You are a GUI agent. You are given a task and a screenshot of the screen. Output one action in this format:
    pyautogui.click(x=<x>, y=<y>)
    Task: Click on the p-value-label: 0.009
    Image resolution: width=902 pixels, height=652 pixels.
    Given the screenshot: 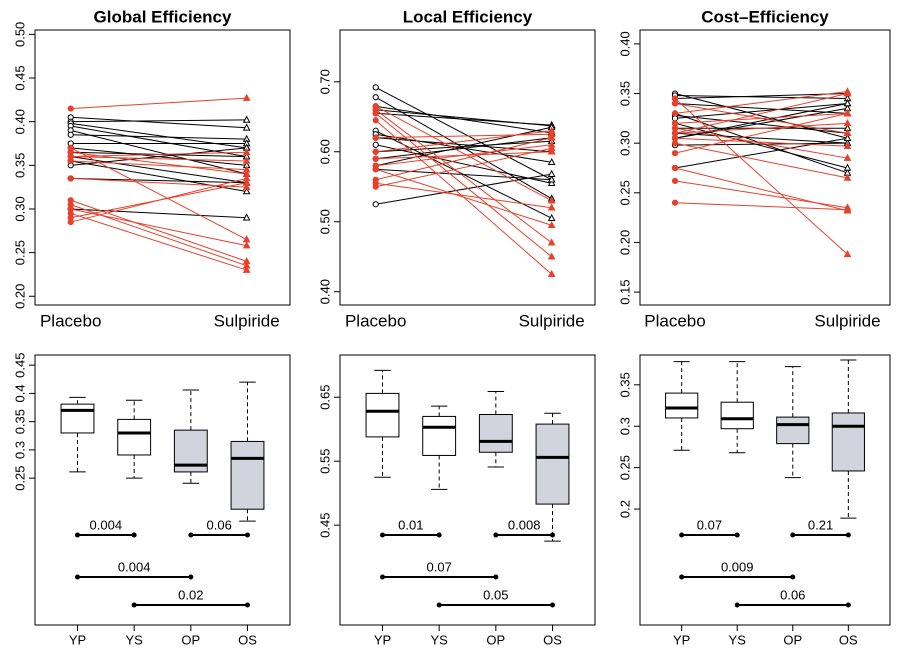 What is the action you would take?
    pyautogui.click(x=737, y=566)
    